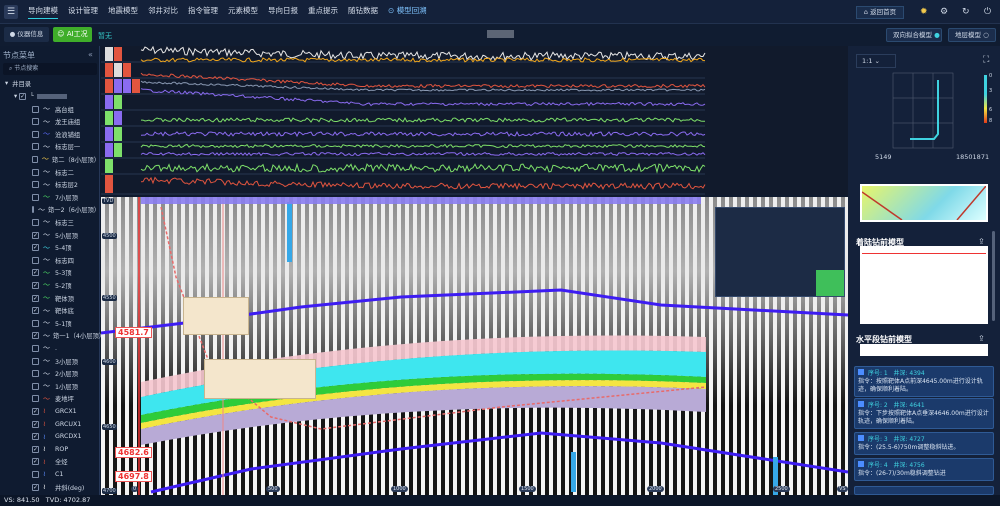  Describe the element at coordinates (50, 424) in the screenshot. I see `tree-item: ✓ ≀ GRCUX1` at that location.